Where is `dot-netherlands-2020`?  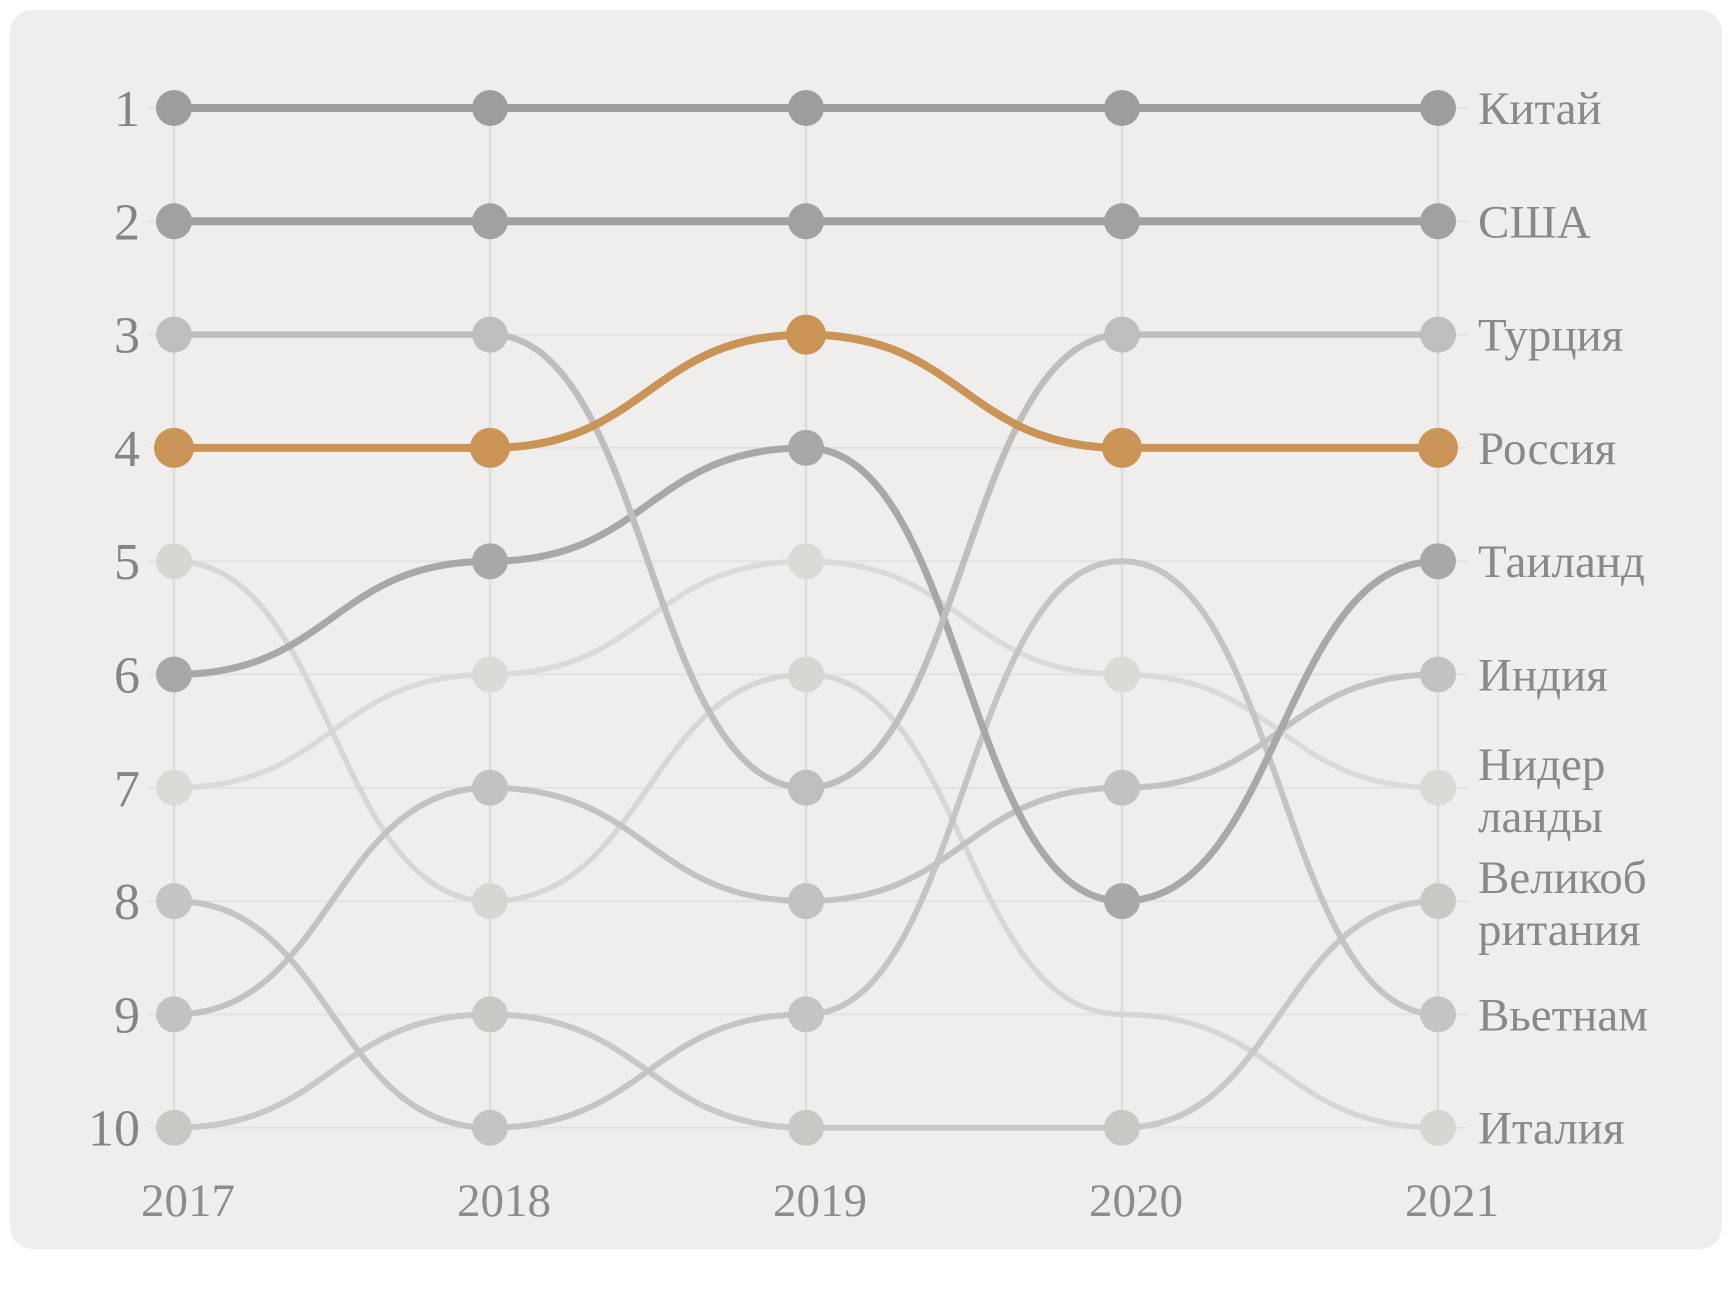 dot-netherlands-2020 is located at coordinates (1122, 674).